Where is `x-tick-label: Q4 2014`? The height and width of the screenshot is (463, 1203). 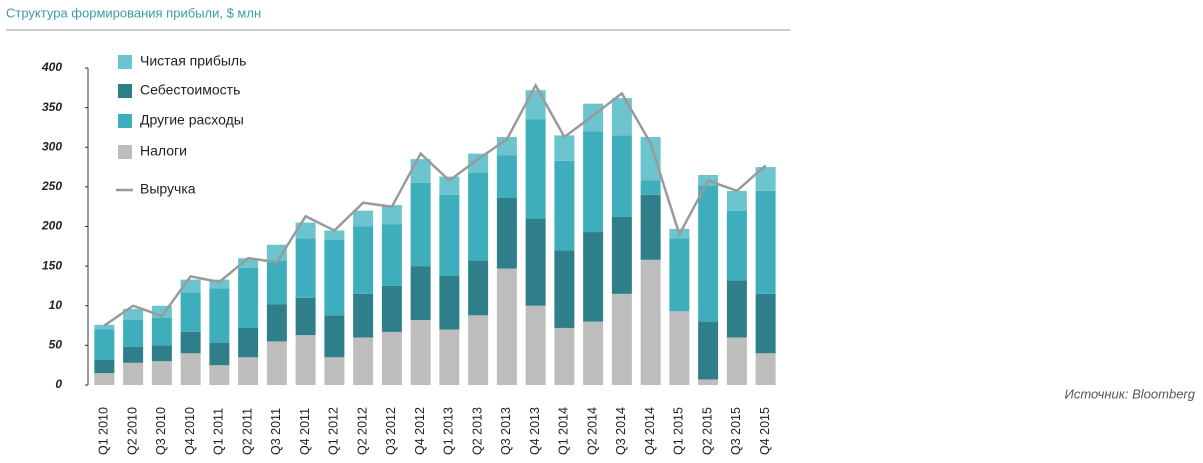
x-tick-label: Q4 2014 is located at coordinates (650, 431).